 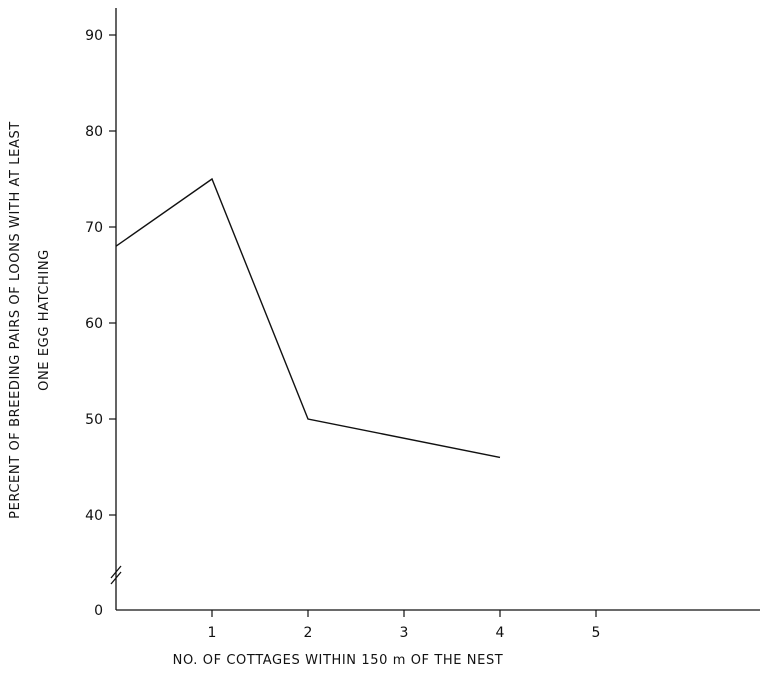 I want to click on x-axis-title: NO. OF COTTAGES WITHIN 150 m OF THE NEST, so click(x=338, y=660).